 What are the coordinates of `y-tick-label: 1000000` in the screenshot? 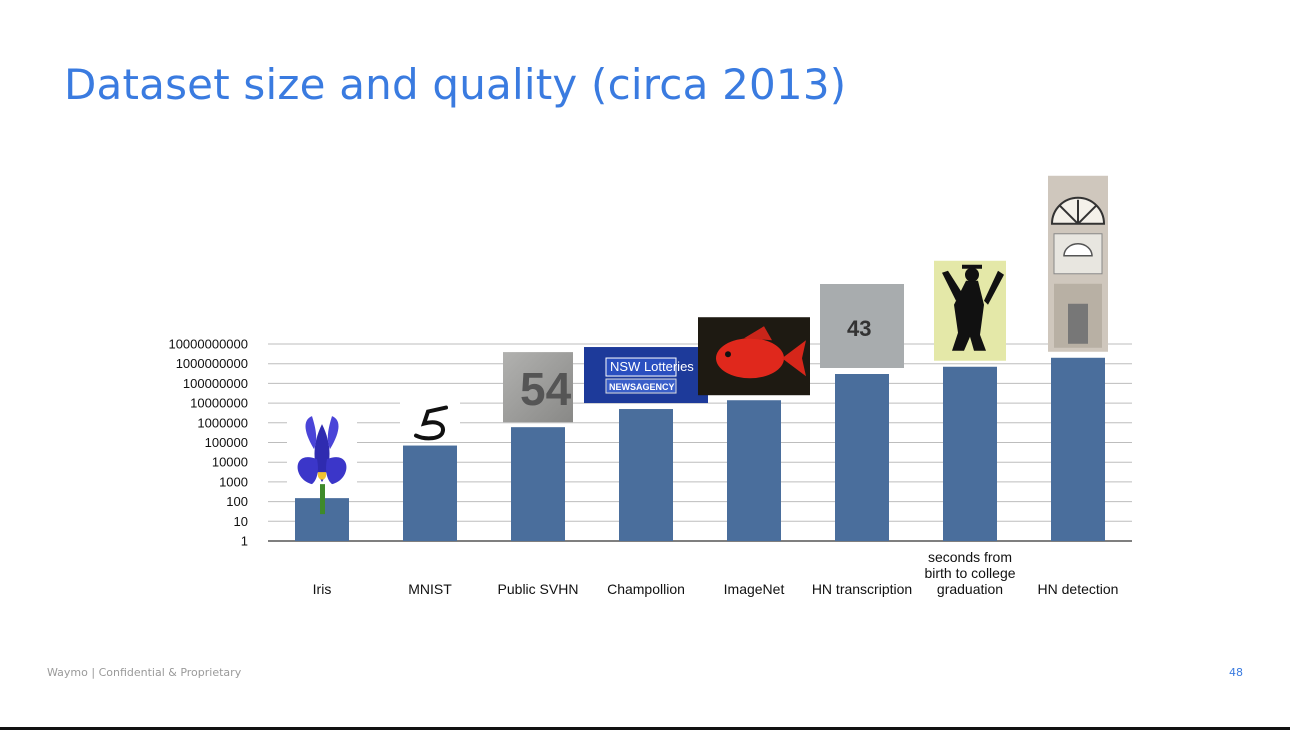 It's located at (222, 422).